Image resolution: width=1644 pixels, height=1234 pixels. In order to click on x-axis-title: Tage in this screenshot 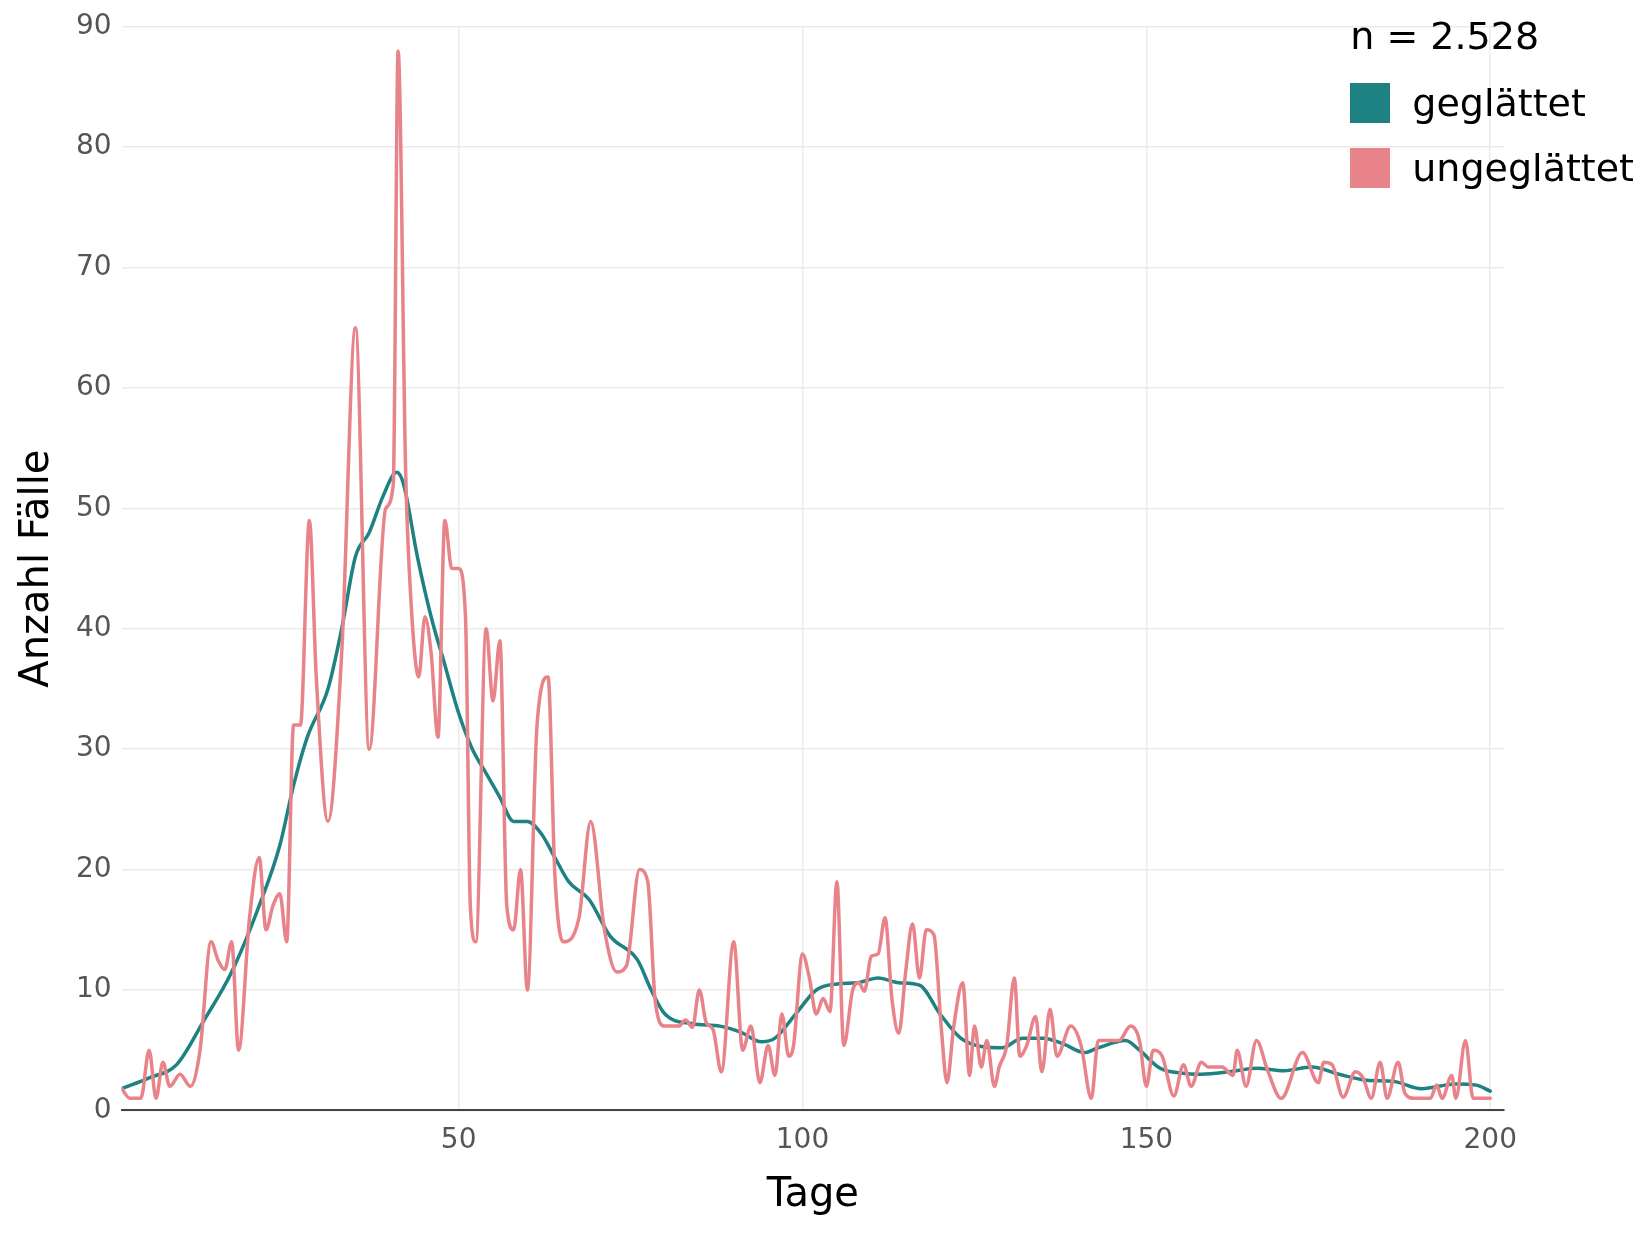, I will do `click(812, 1192)`.